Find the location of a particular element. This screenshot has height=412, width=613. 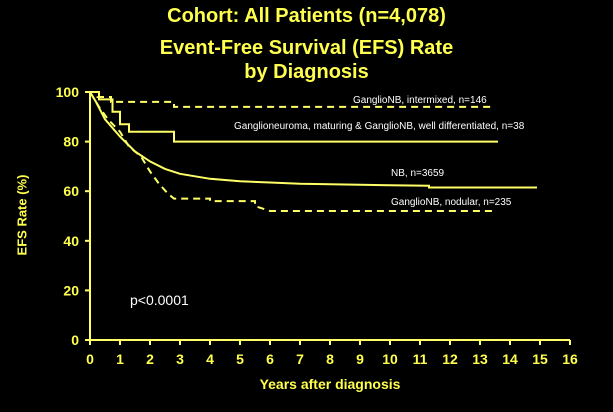

x-tick-label: 13 is located at coordinates (480, 359).